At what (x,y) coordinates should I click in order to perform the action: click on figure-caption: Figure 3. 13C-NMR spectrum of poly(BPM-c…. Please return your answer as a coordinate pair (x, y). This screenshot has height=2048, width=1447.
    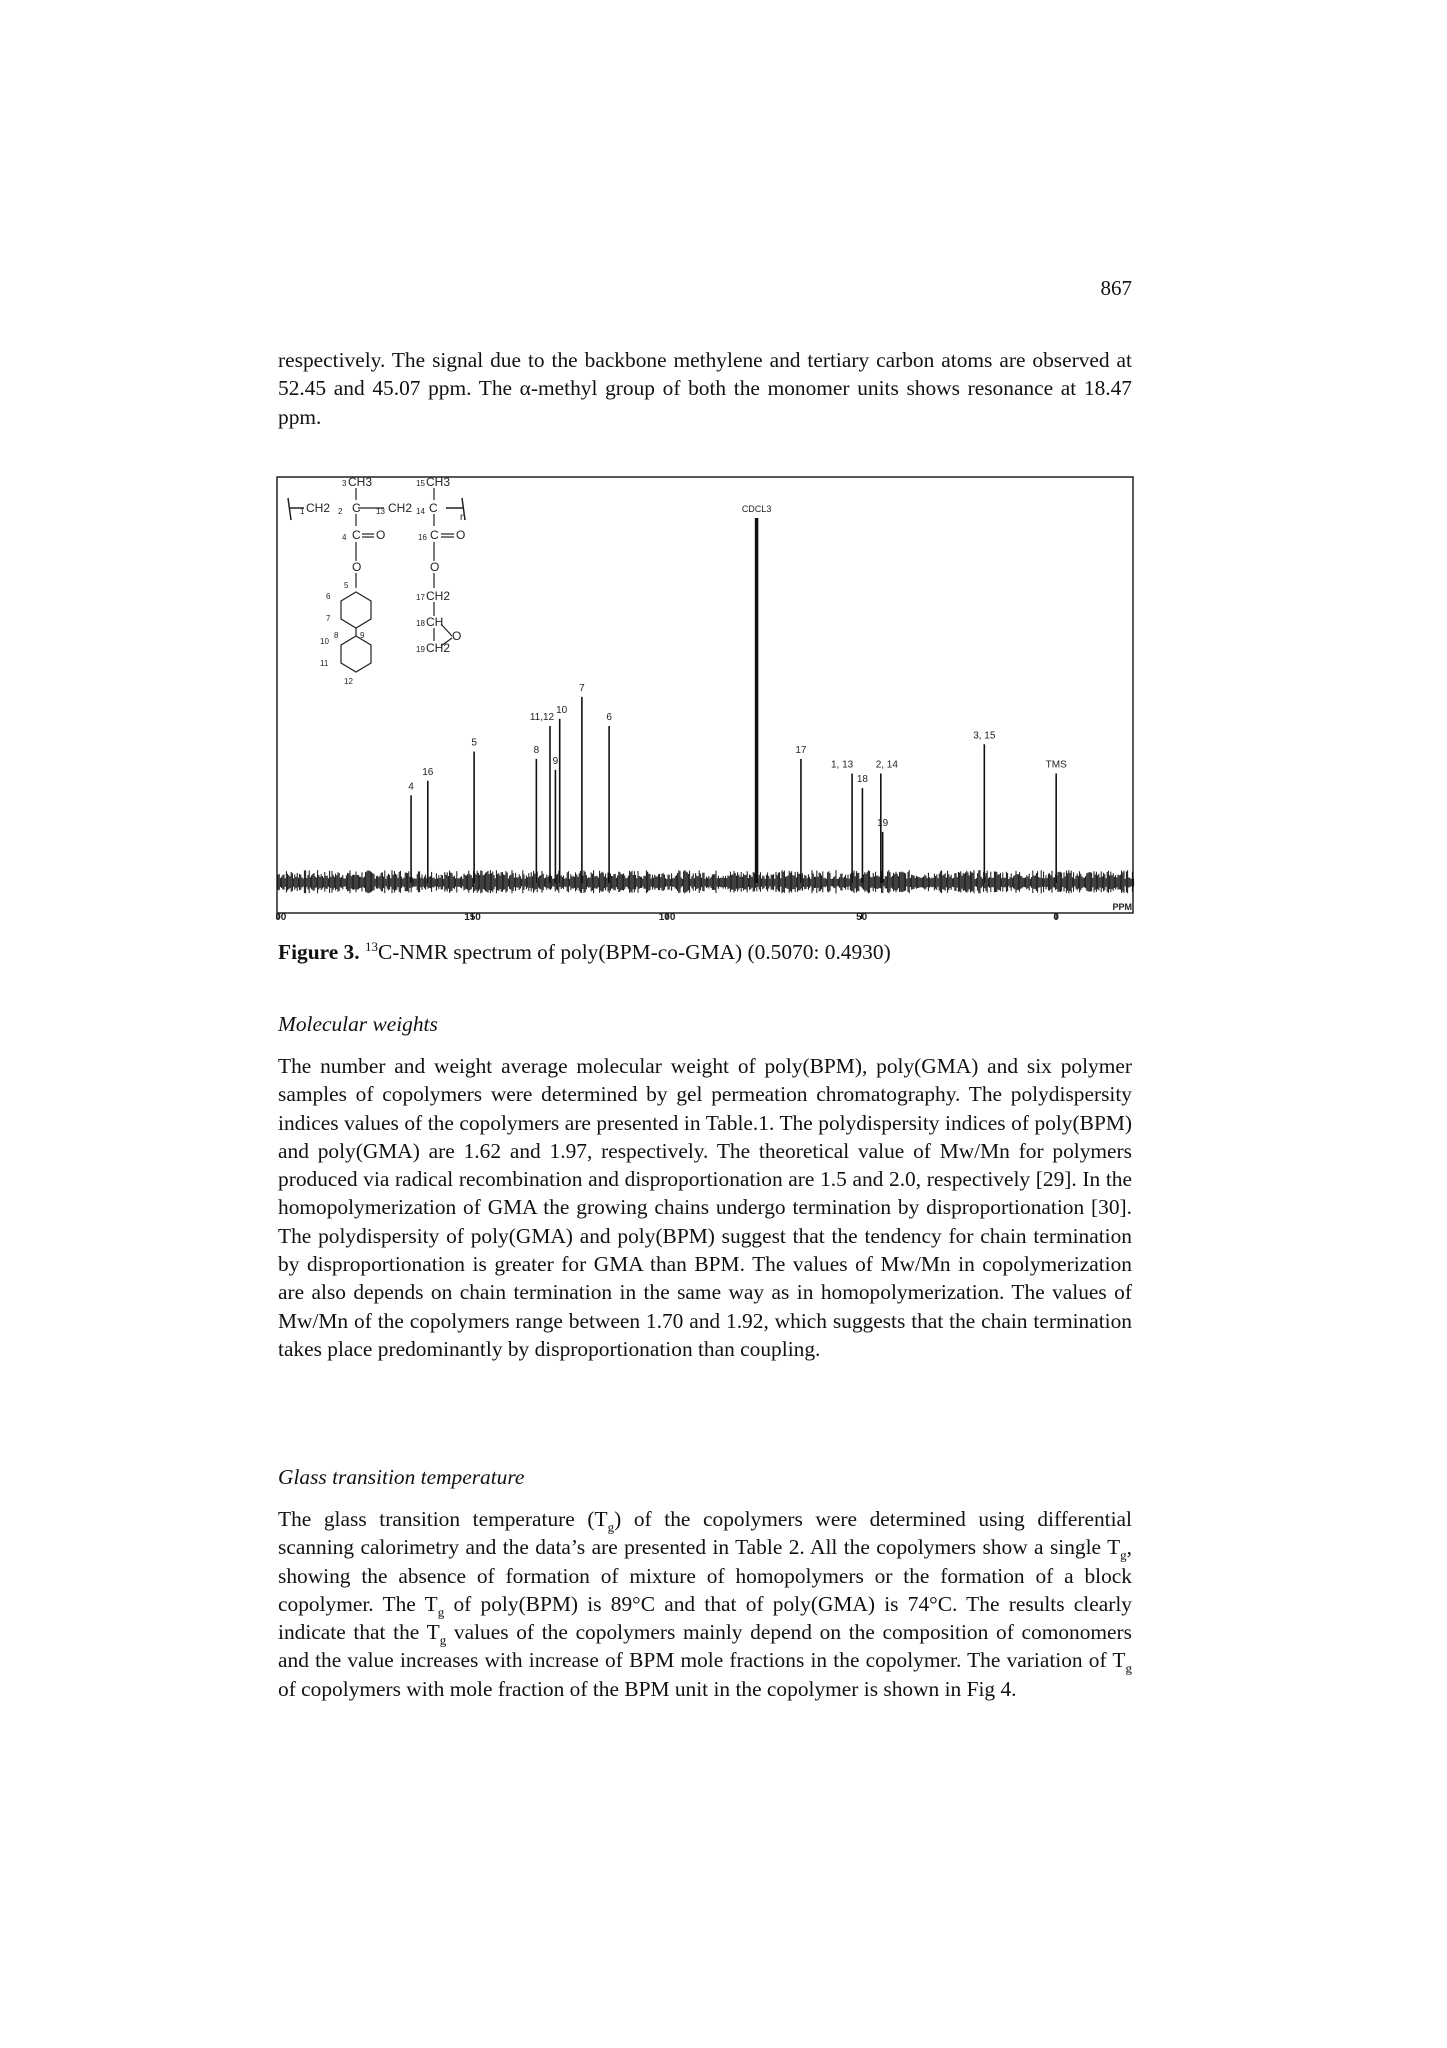
    Looking at the image, I should click on (584, 952).